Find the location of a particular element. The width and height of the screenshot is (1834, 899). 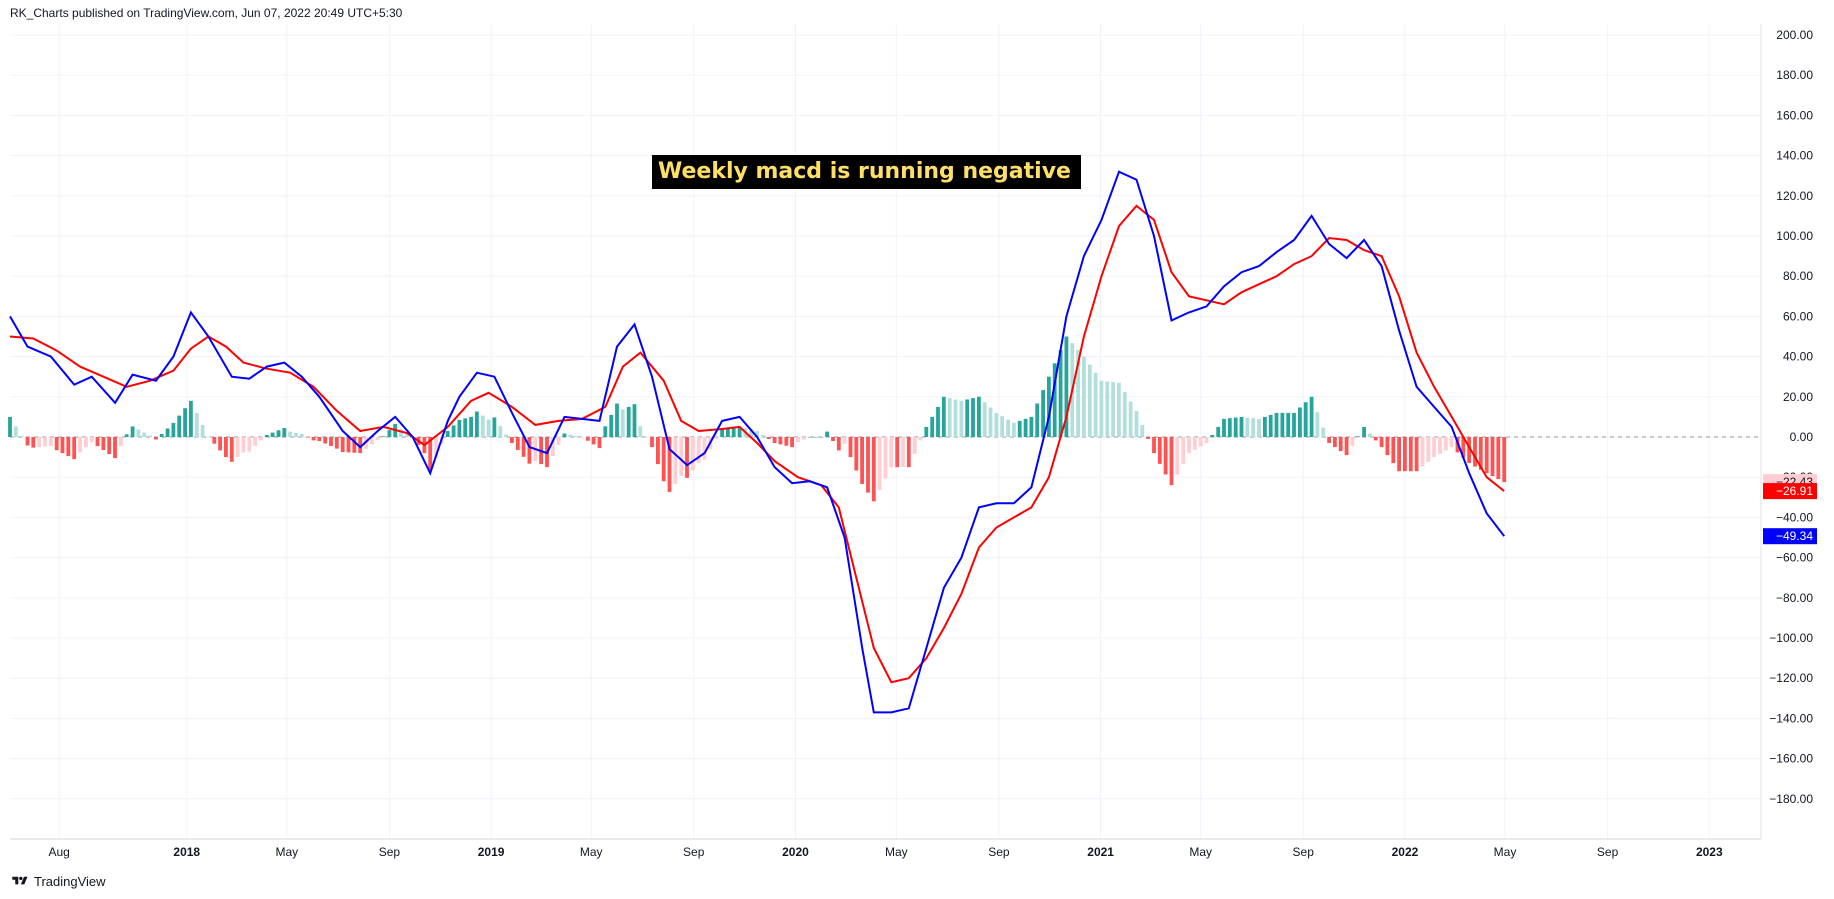

x-tick-label: May is located at coordinates (591, 852).